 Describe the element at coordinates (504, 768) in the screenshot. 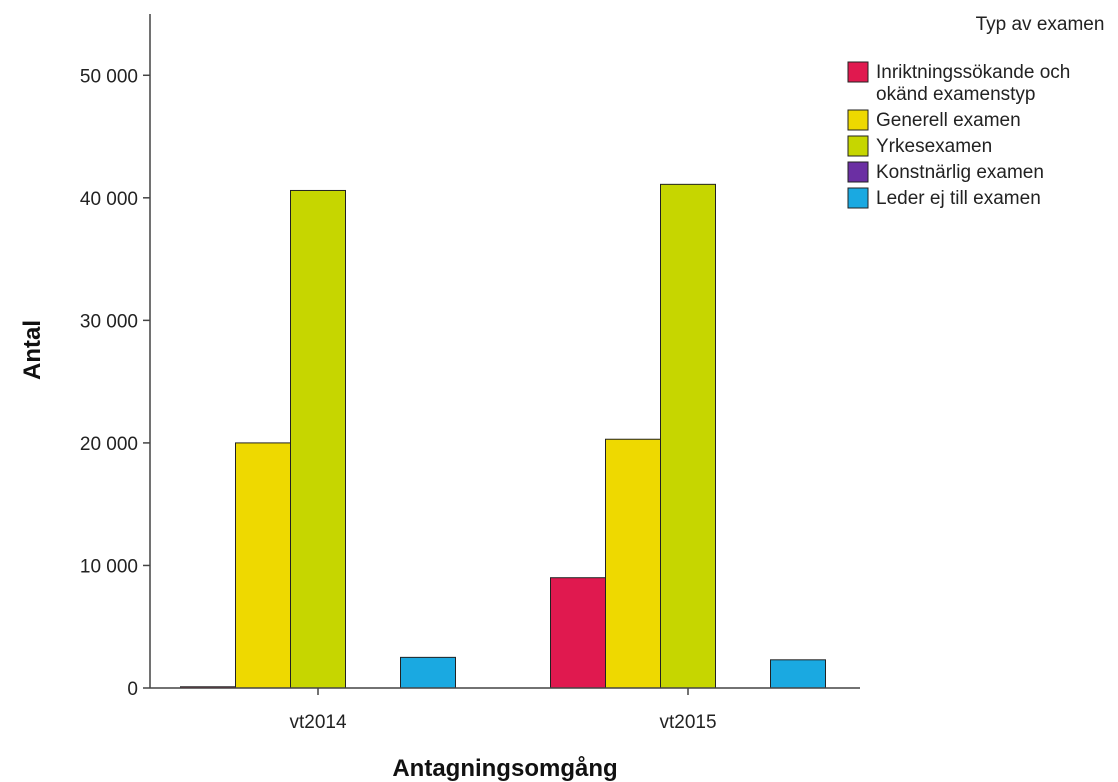

I see `x-axis-title: Antagningsomgång` at that location.